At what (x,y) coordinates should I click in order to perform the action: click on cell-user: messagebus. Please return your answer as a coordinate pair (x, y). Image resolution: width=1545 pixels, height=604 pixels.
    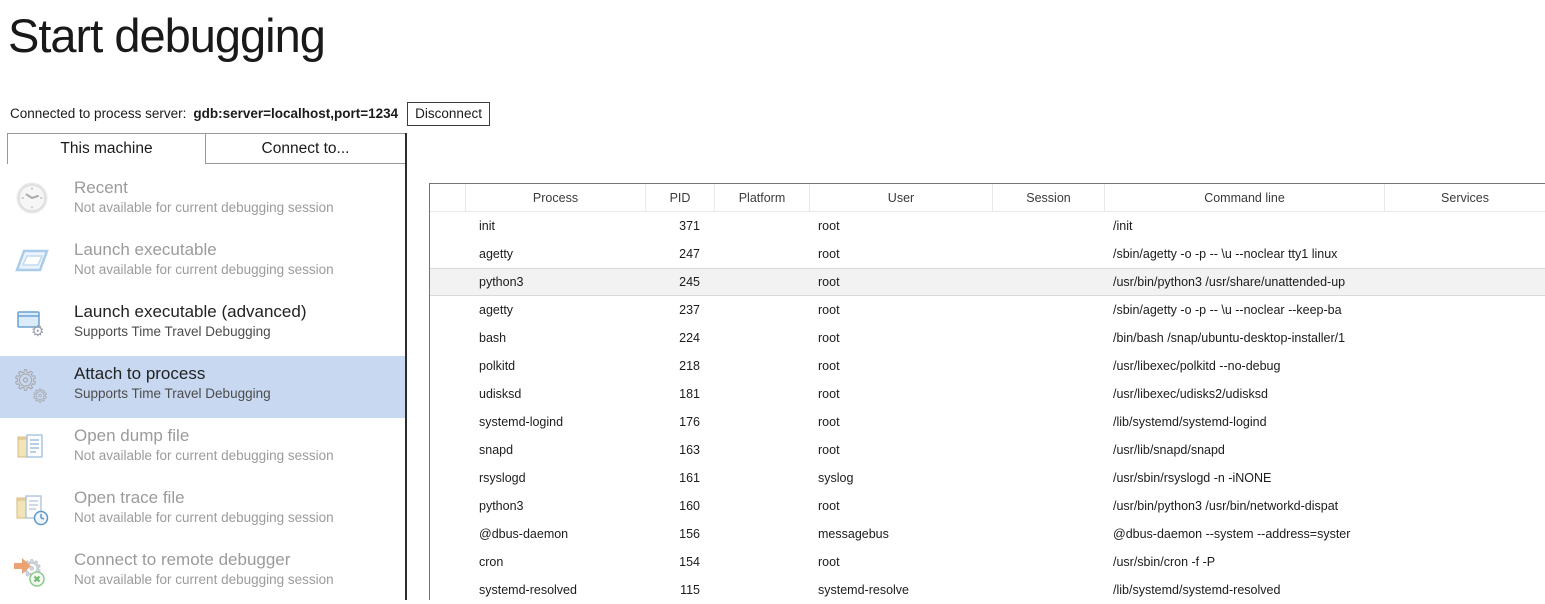
    Looking at the image, I should click on (853, 534).